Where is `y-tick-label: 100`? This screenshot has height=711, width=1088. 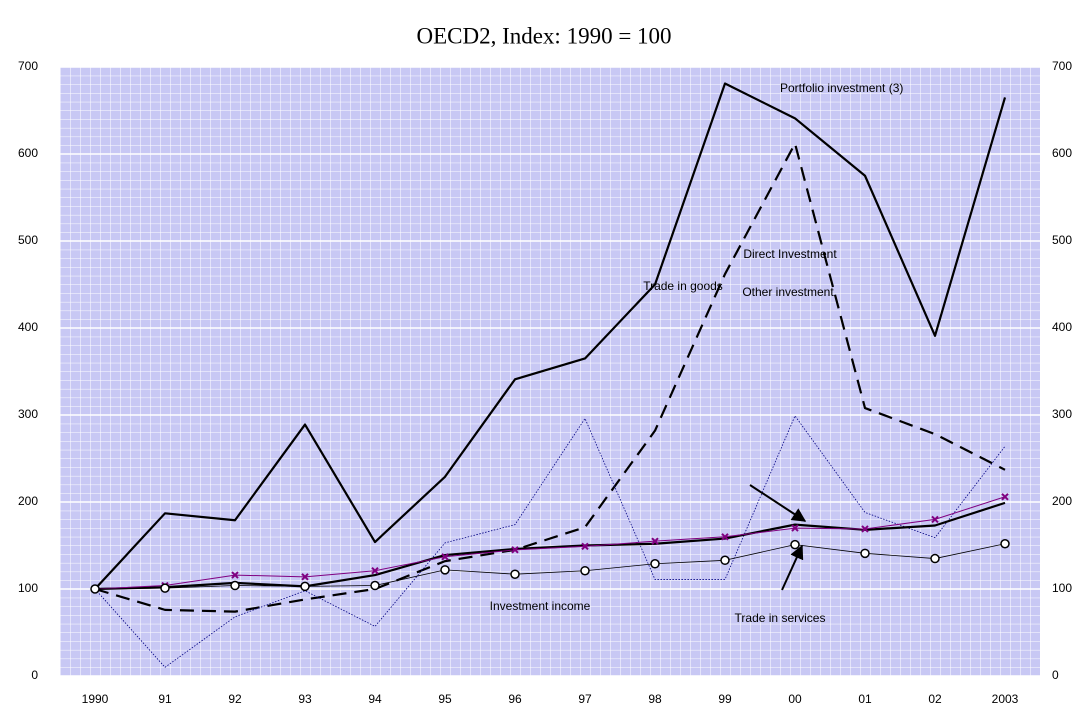
y-tick-label: 100 is located at coordinates (28, 588).